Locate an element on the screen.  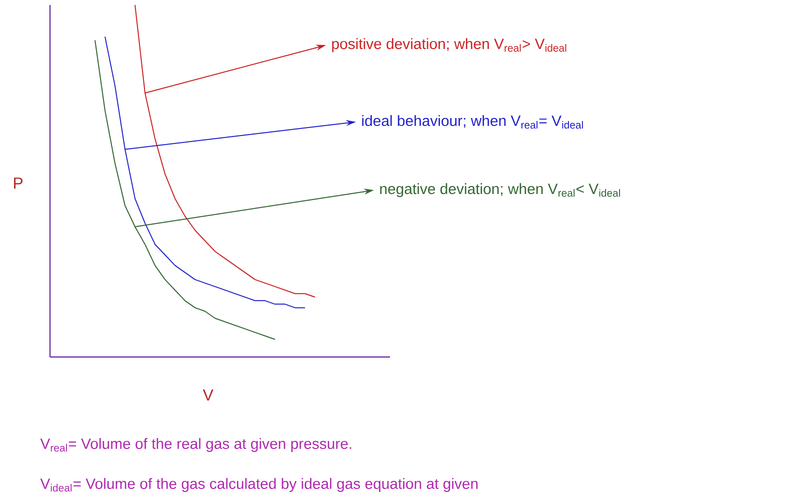
y-axis-title: P is located at coordinates (18, 183).